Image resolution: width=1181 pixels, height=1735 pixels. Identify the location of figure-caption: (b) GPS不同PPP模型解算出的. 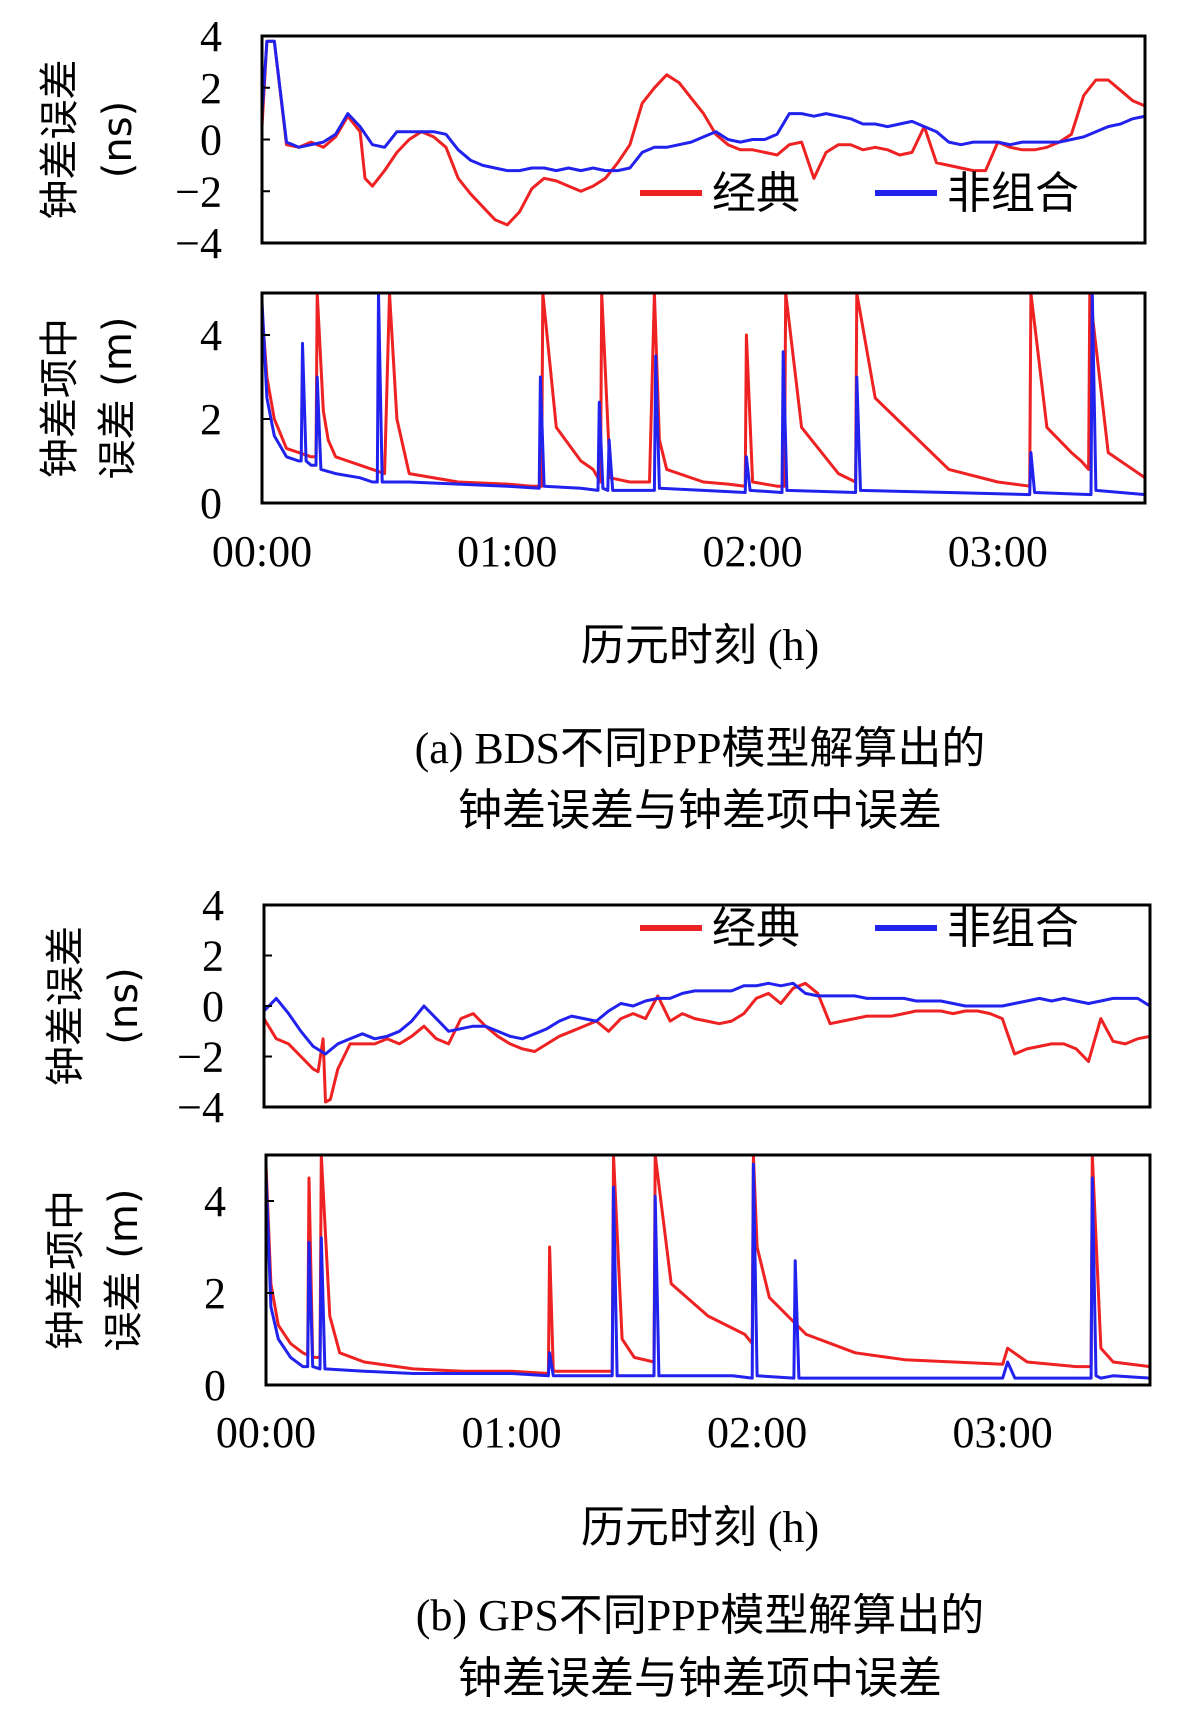
(700, 1615).